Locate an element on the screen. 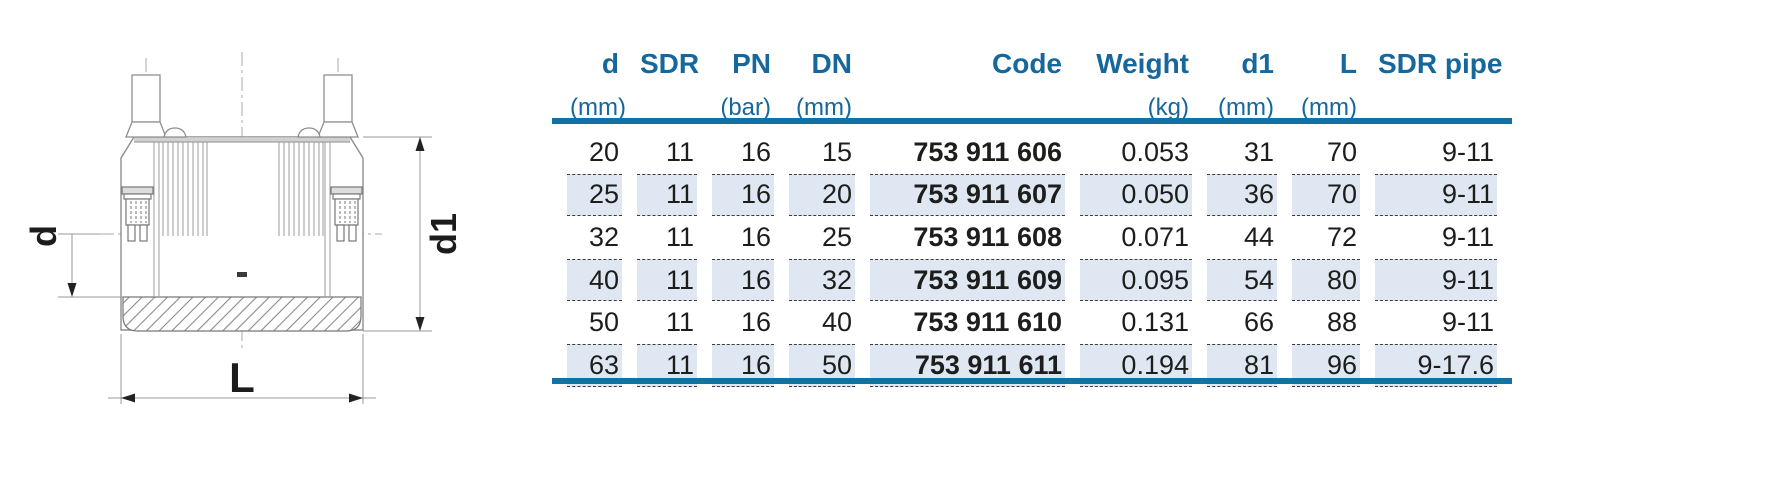 Image resolution: width=1776 pixels, height=496 pixels. col-header-d1: d1 is located at coordinates (1257, 63).